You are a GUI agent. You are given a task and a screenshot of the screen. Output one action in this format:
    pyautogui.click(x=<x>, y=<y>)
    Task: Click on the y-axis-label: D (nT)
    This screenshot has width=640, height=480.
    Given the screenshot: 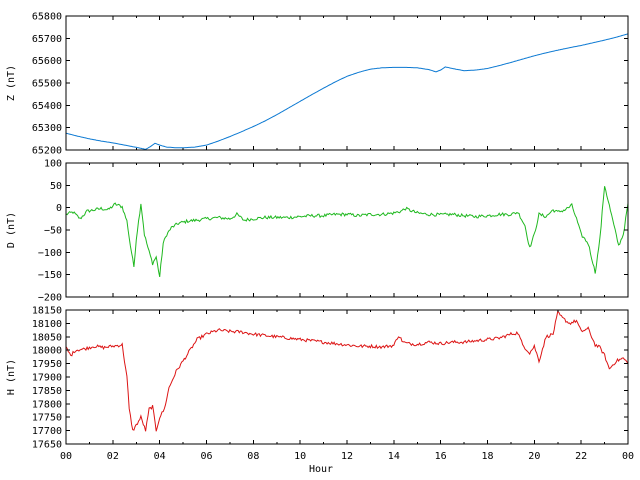 What is the action you would take?
    pyautogui.click(x=11, y=230)
    